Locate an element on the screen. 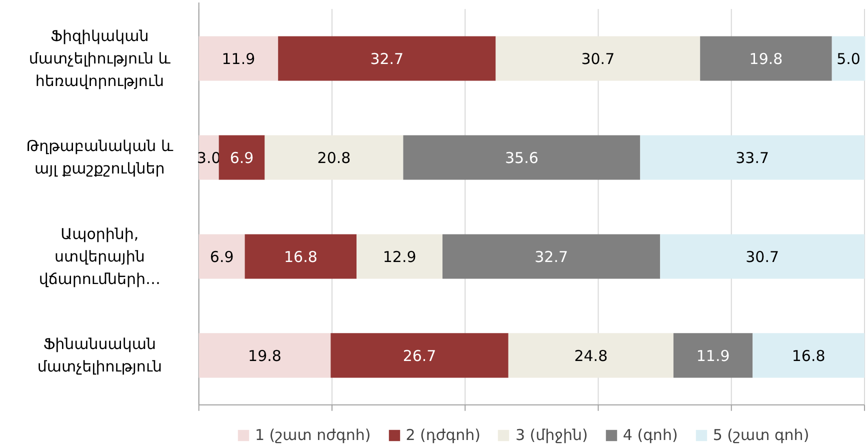 This screenshot has width=866, height=446. data-label: 12.9 is located at coordinates (399, 257).